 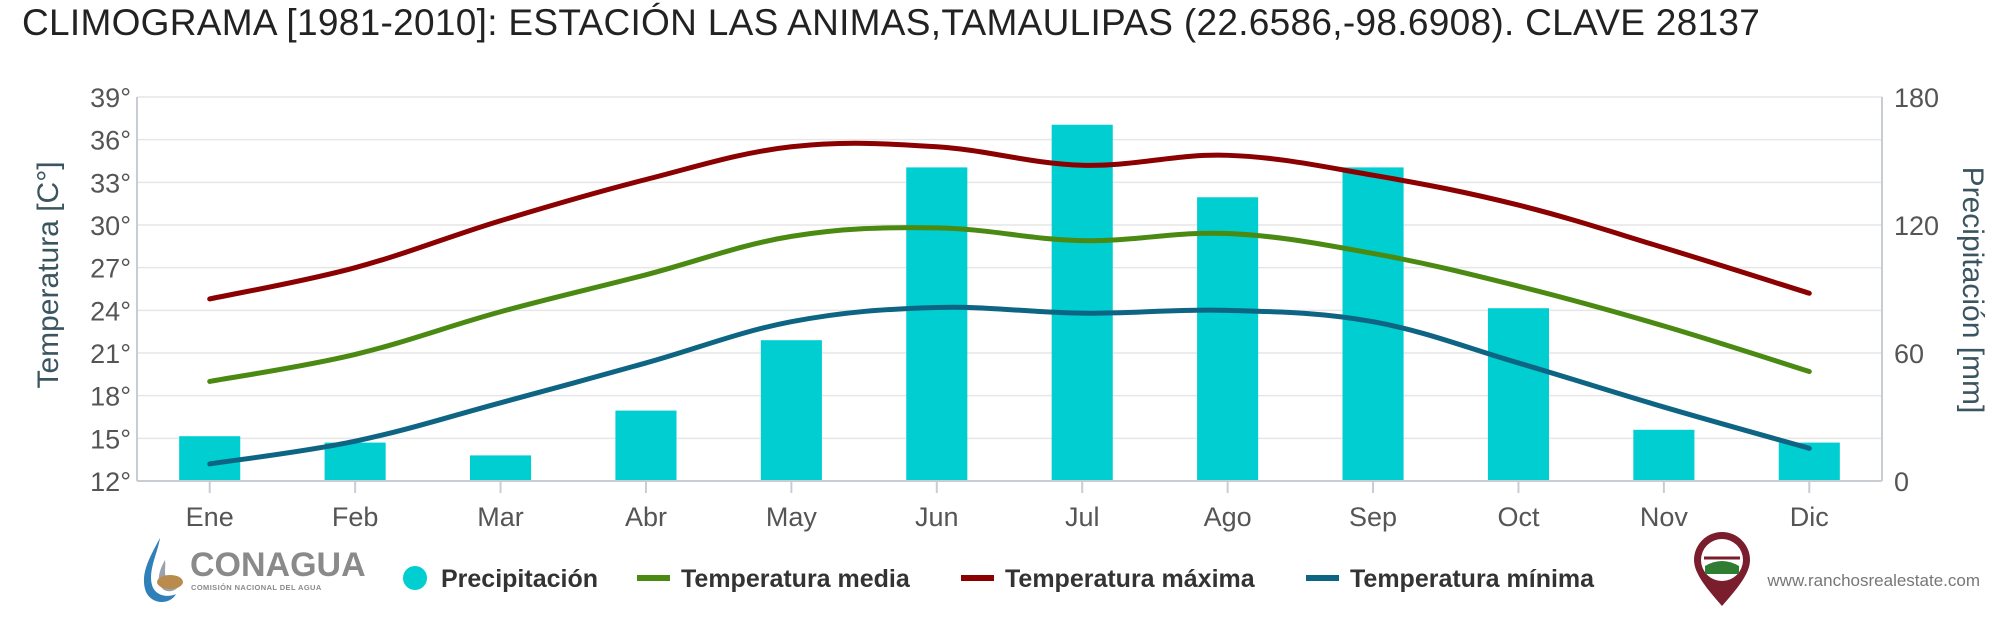 What do you see at coordinates (519, 579) in the screenshot?
I see `legend-precipitation-label: Precipitación` at bounding box center [519, 579].